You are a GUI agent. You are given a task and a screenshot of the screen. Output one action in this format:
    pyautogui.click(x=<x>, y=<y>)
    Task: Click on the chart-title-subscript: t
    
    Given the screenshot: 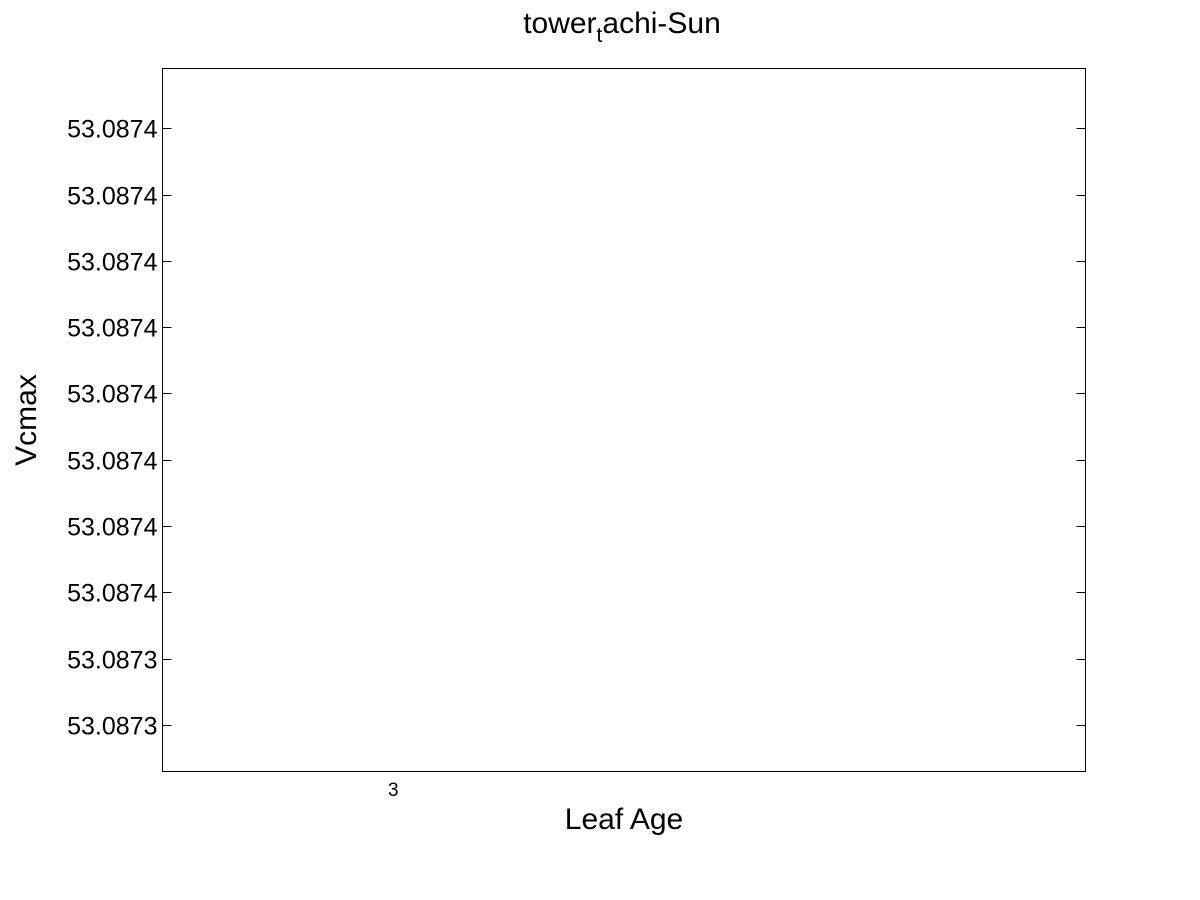 What is the action you would take?
    pyautogui.click(x=600, y=35)
    